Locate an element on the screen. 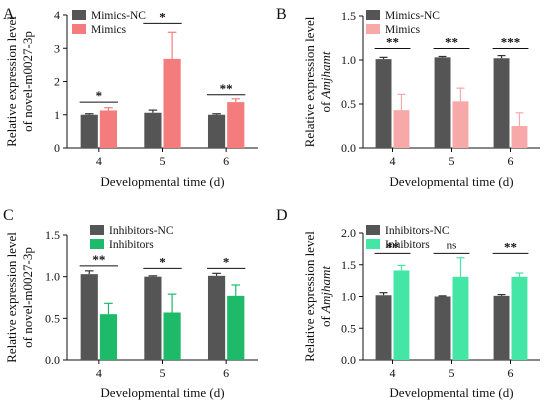 The image size is (550, 406). panel-letter: A is located at coordinates (9, 14).